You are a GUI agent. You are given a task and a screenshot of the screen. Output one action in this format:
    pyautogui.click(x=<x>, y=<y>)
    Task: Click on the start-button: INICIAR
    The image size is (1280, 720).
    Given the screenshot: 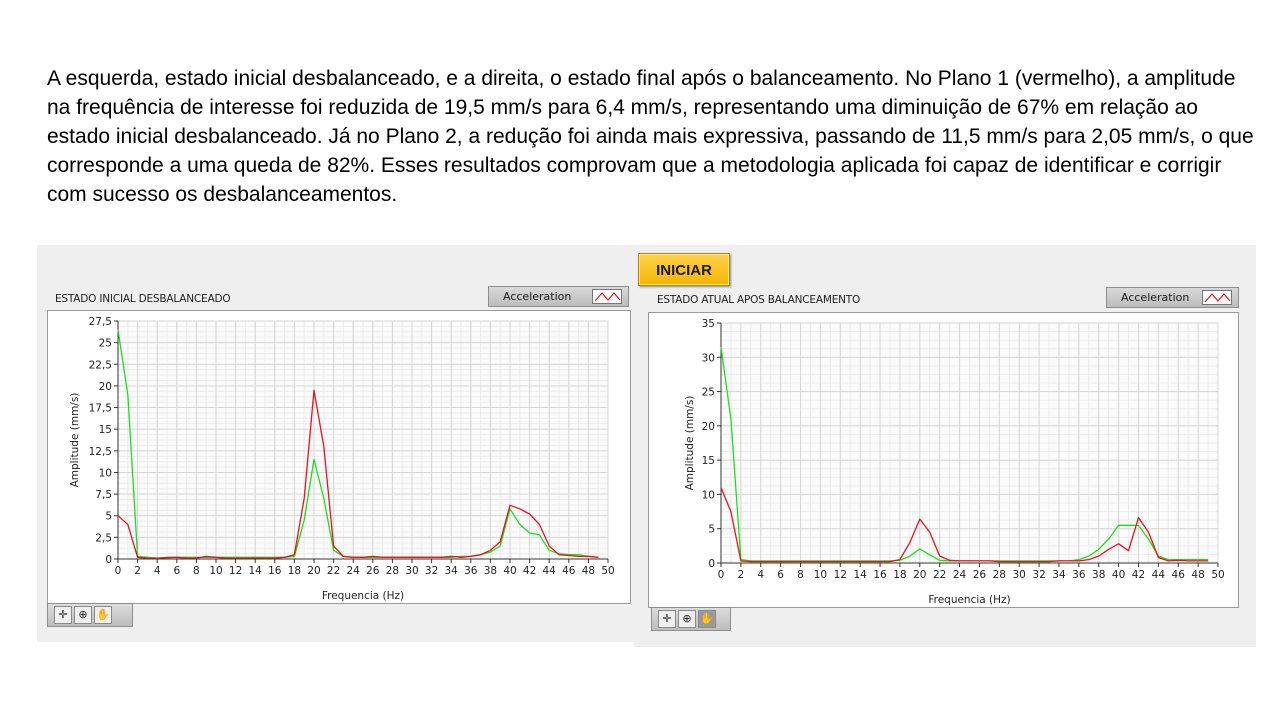 What is the action you would take?
    pyautogui.click(x=684, y=269)
    